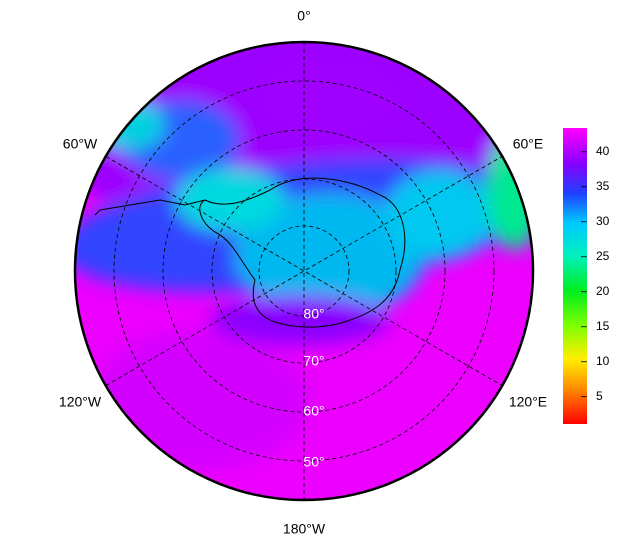 This screenshot has width=625, height=552. I want to click on colorbar, so click(575, 276).